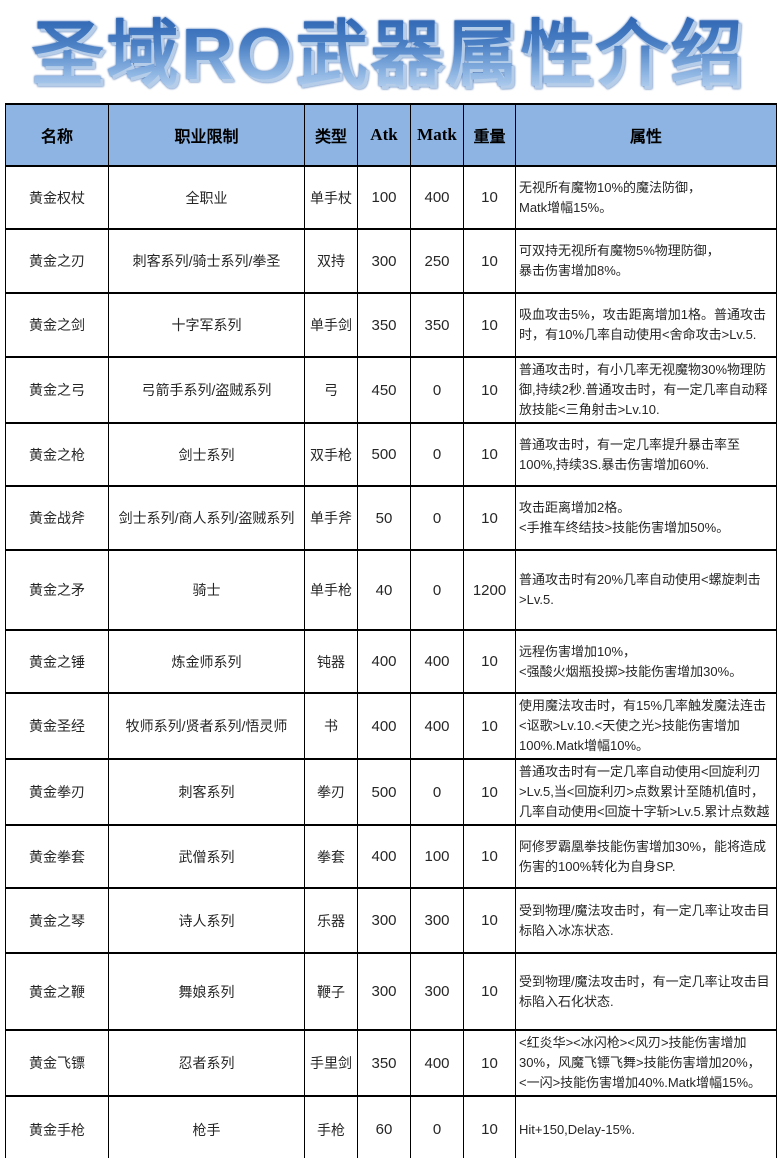 This screenshot has width=777, height=1158. I want to click on cell-name: 黄金圣经, so click(57, 726).